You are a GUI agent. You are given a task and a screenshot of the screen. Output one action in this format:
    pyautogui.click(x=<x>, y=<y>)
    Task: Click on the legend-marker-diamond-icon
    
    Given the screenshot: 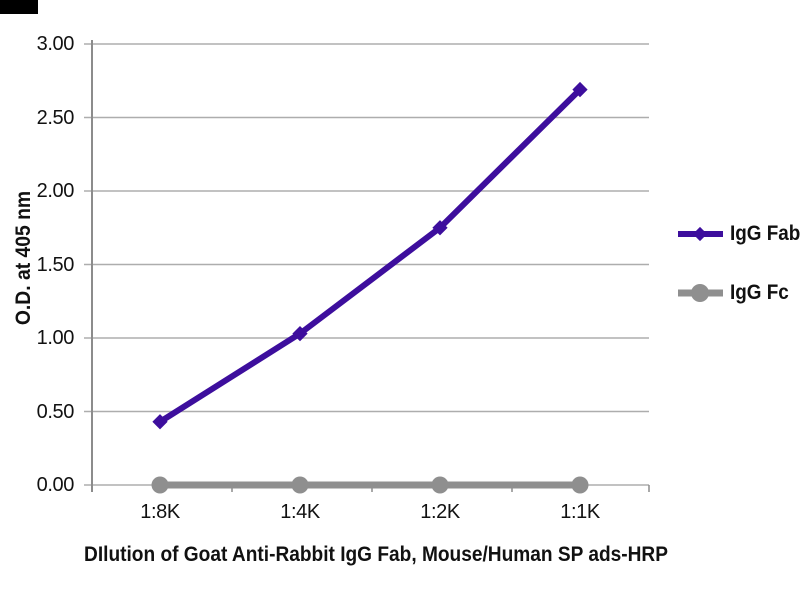 What is the action you would take?
    pyautogui.click(x=700, y=234)
    